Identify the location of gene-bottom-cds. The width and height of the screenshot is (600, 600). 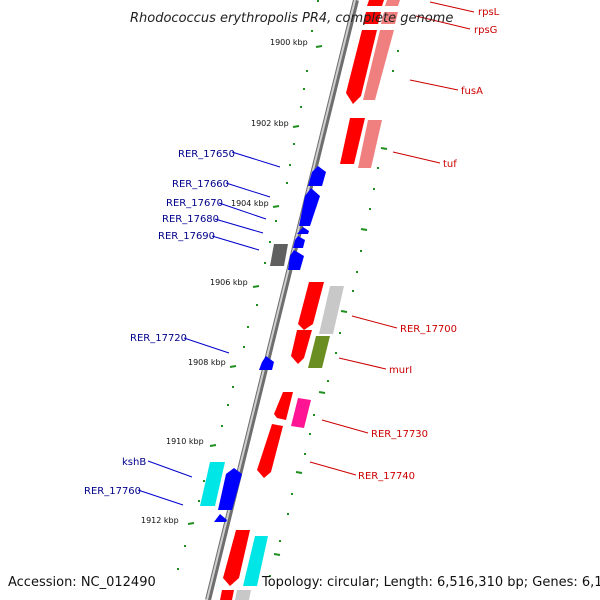
(255, 561).